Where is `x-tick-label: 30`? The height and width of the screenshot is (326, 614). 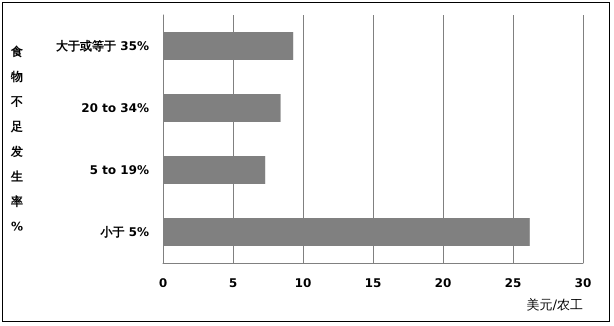 x-tick-label: 30 is located at coordinates (583, 283).